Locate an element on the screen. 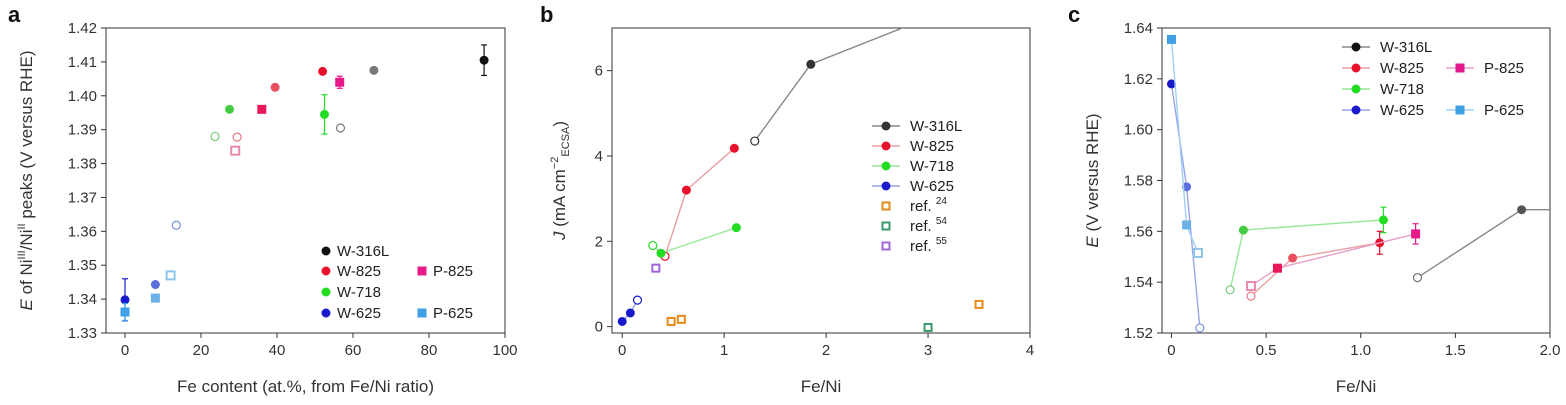 This screenshot has width=1566, height=405. legend-label: ref. 54 is located at coordinates (928, 225).